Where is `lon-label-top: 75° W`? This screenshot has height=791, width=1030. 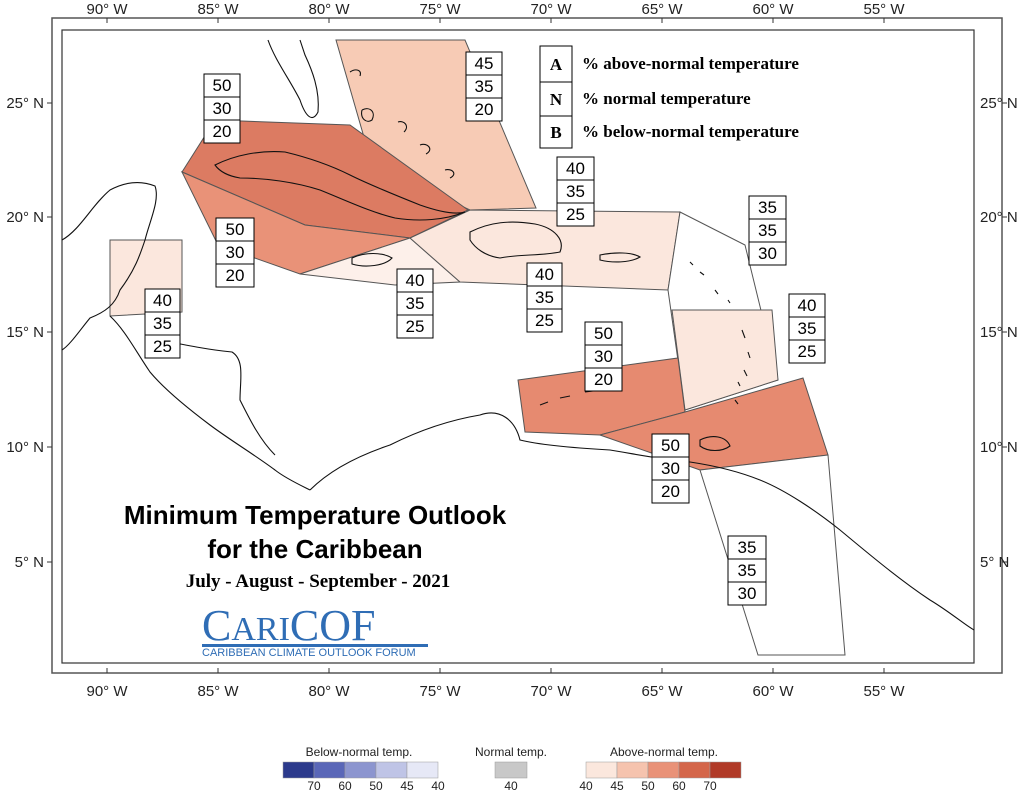 lon-label-top: 75° W is located at coordinates (440, 9).